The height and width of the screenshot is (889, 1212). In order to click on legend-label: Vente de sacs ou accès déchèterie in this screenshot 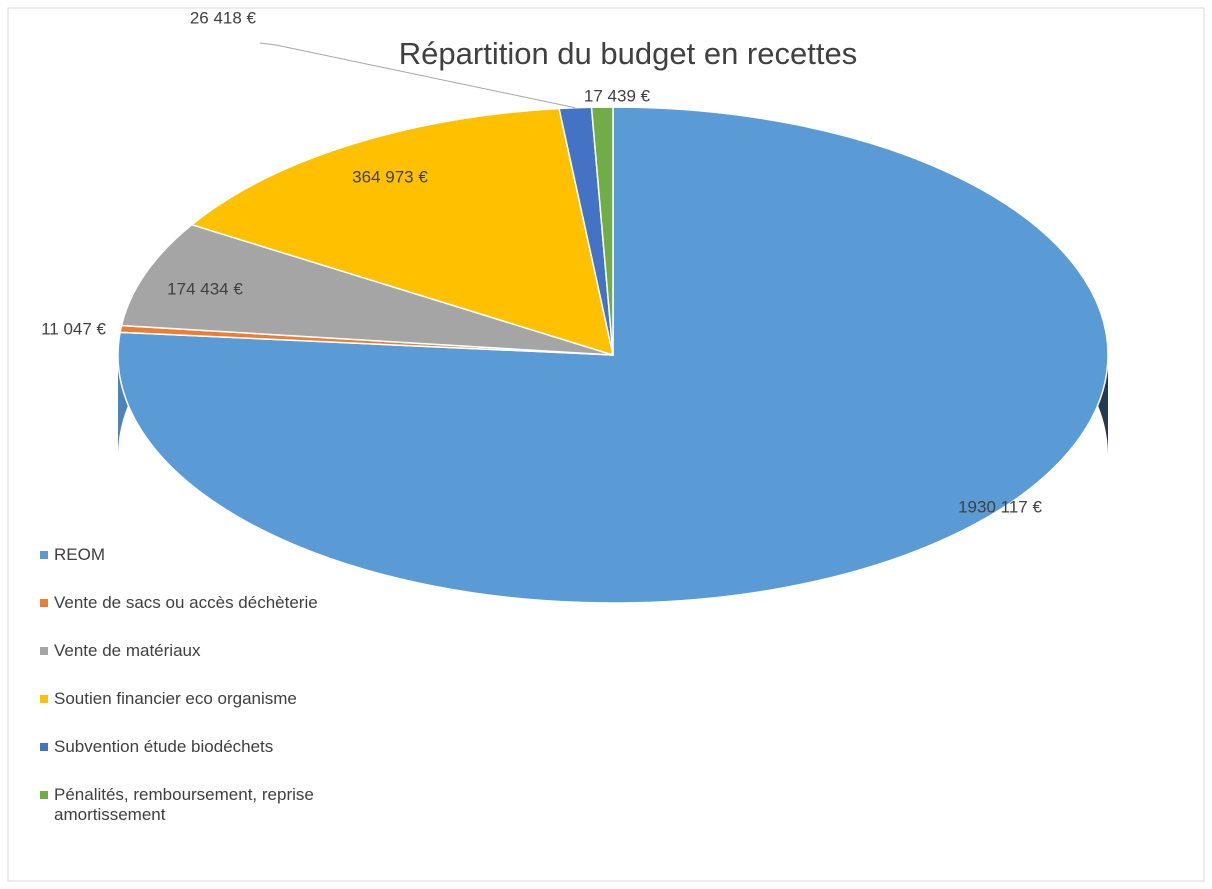, I will do `click(186, 602)`.